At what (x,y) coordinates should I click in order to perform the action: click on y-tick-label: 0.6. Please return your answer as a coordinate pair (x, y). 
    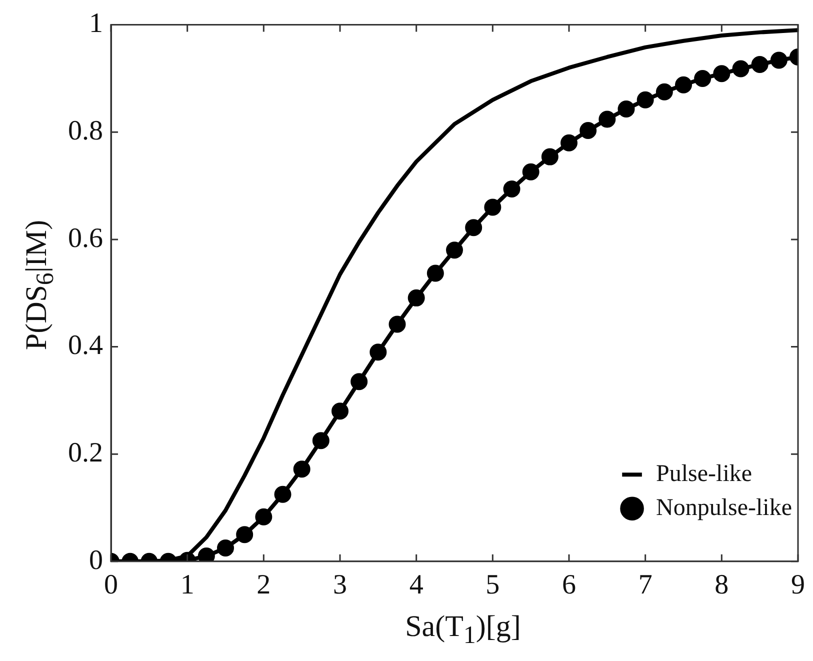
    Looking at the image, I should click on (85, 238).